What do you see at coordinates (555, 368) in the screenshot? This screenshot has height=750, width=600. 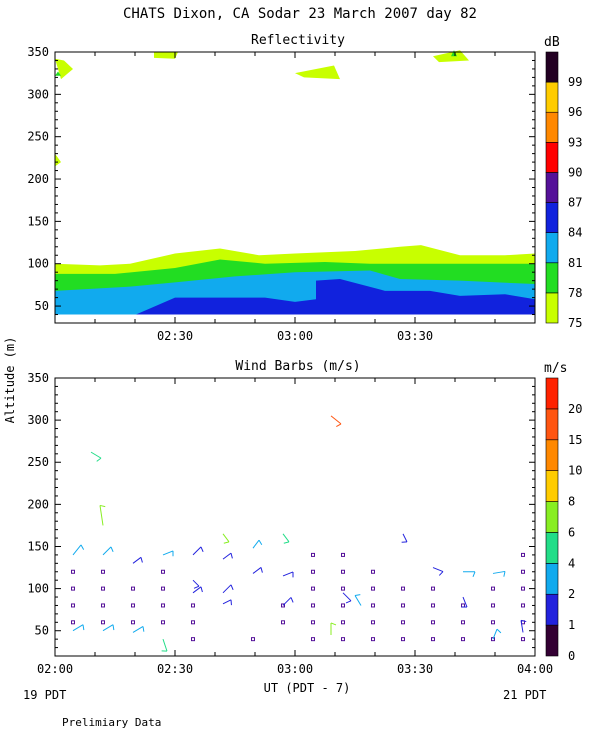 I see `colorbar-unit: m/s` at bounding box center [555, 368].